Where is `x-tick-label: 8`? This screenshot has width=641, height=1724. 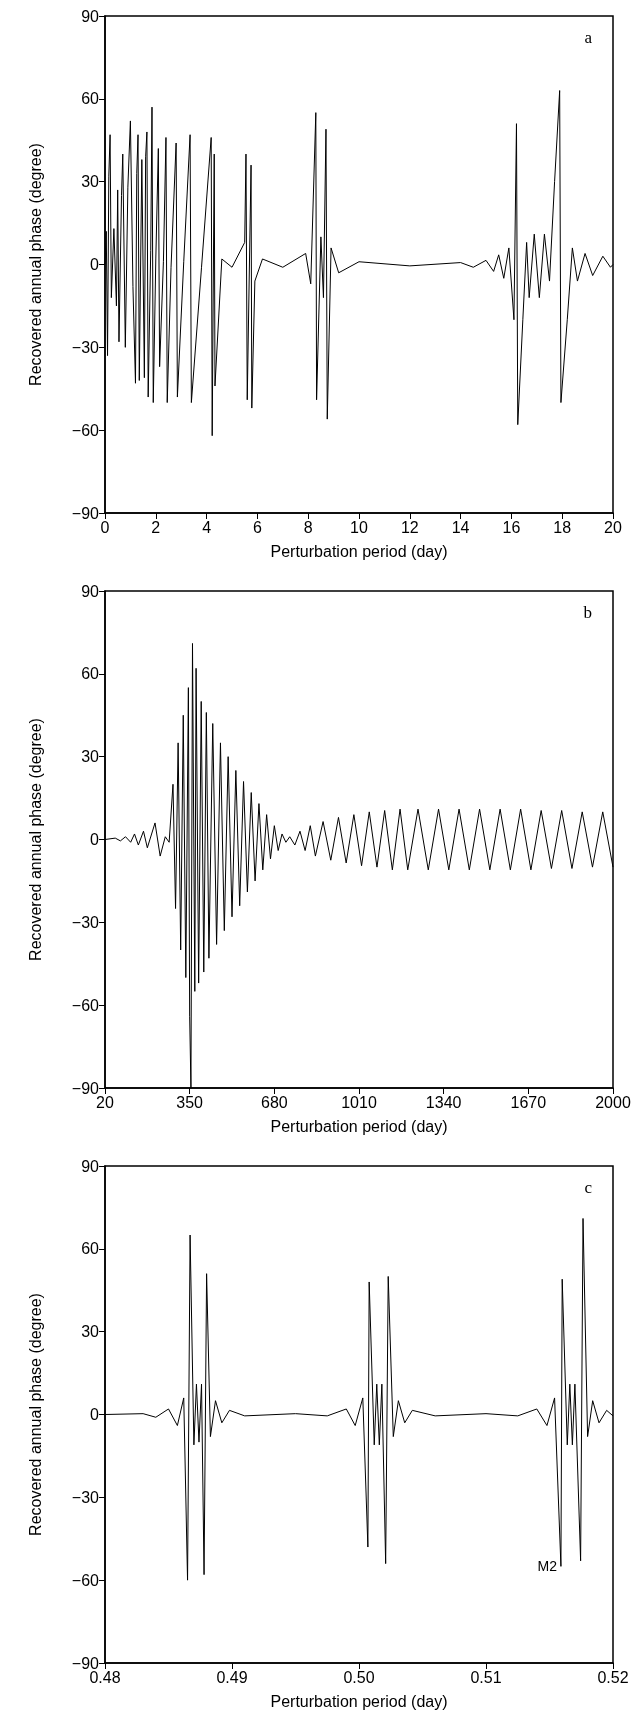 x-tick-label: 8 is located at coordinates (308, 527).